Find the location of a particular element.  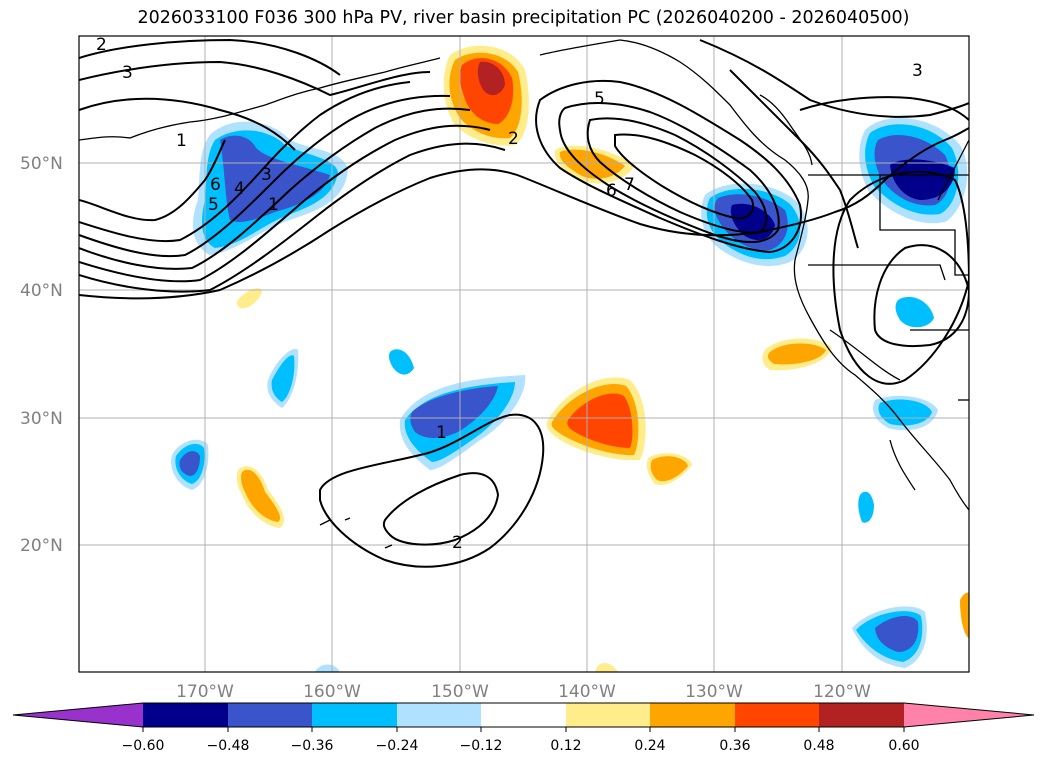

colorbar-tick-label: 0.12 is located at coordinates (565, 746).